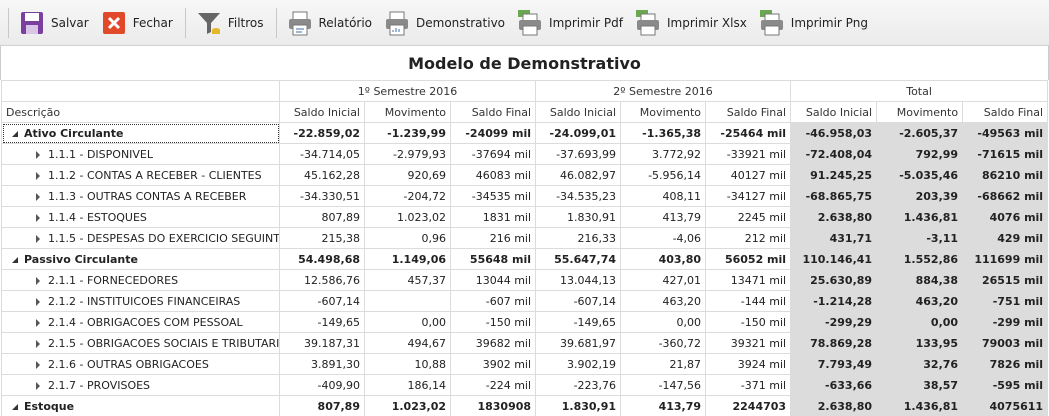 This screenshot has height=416, width=1049. I want to click on value-cell: -607 mil, so click(493, 301).